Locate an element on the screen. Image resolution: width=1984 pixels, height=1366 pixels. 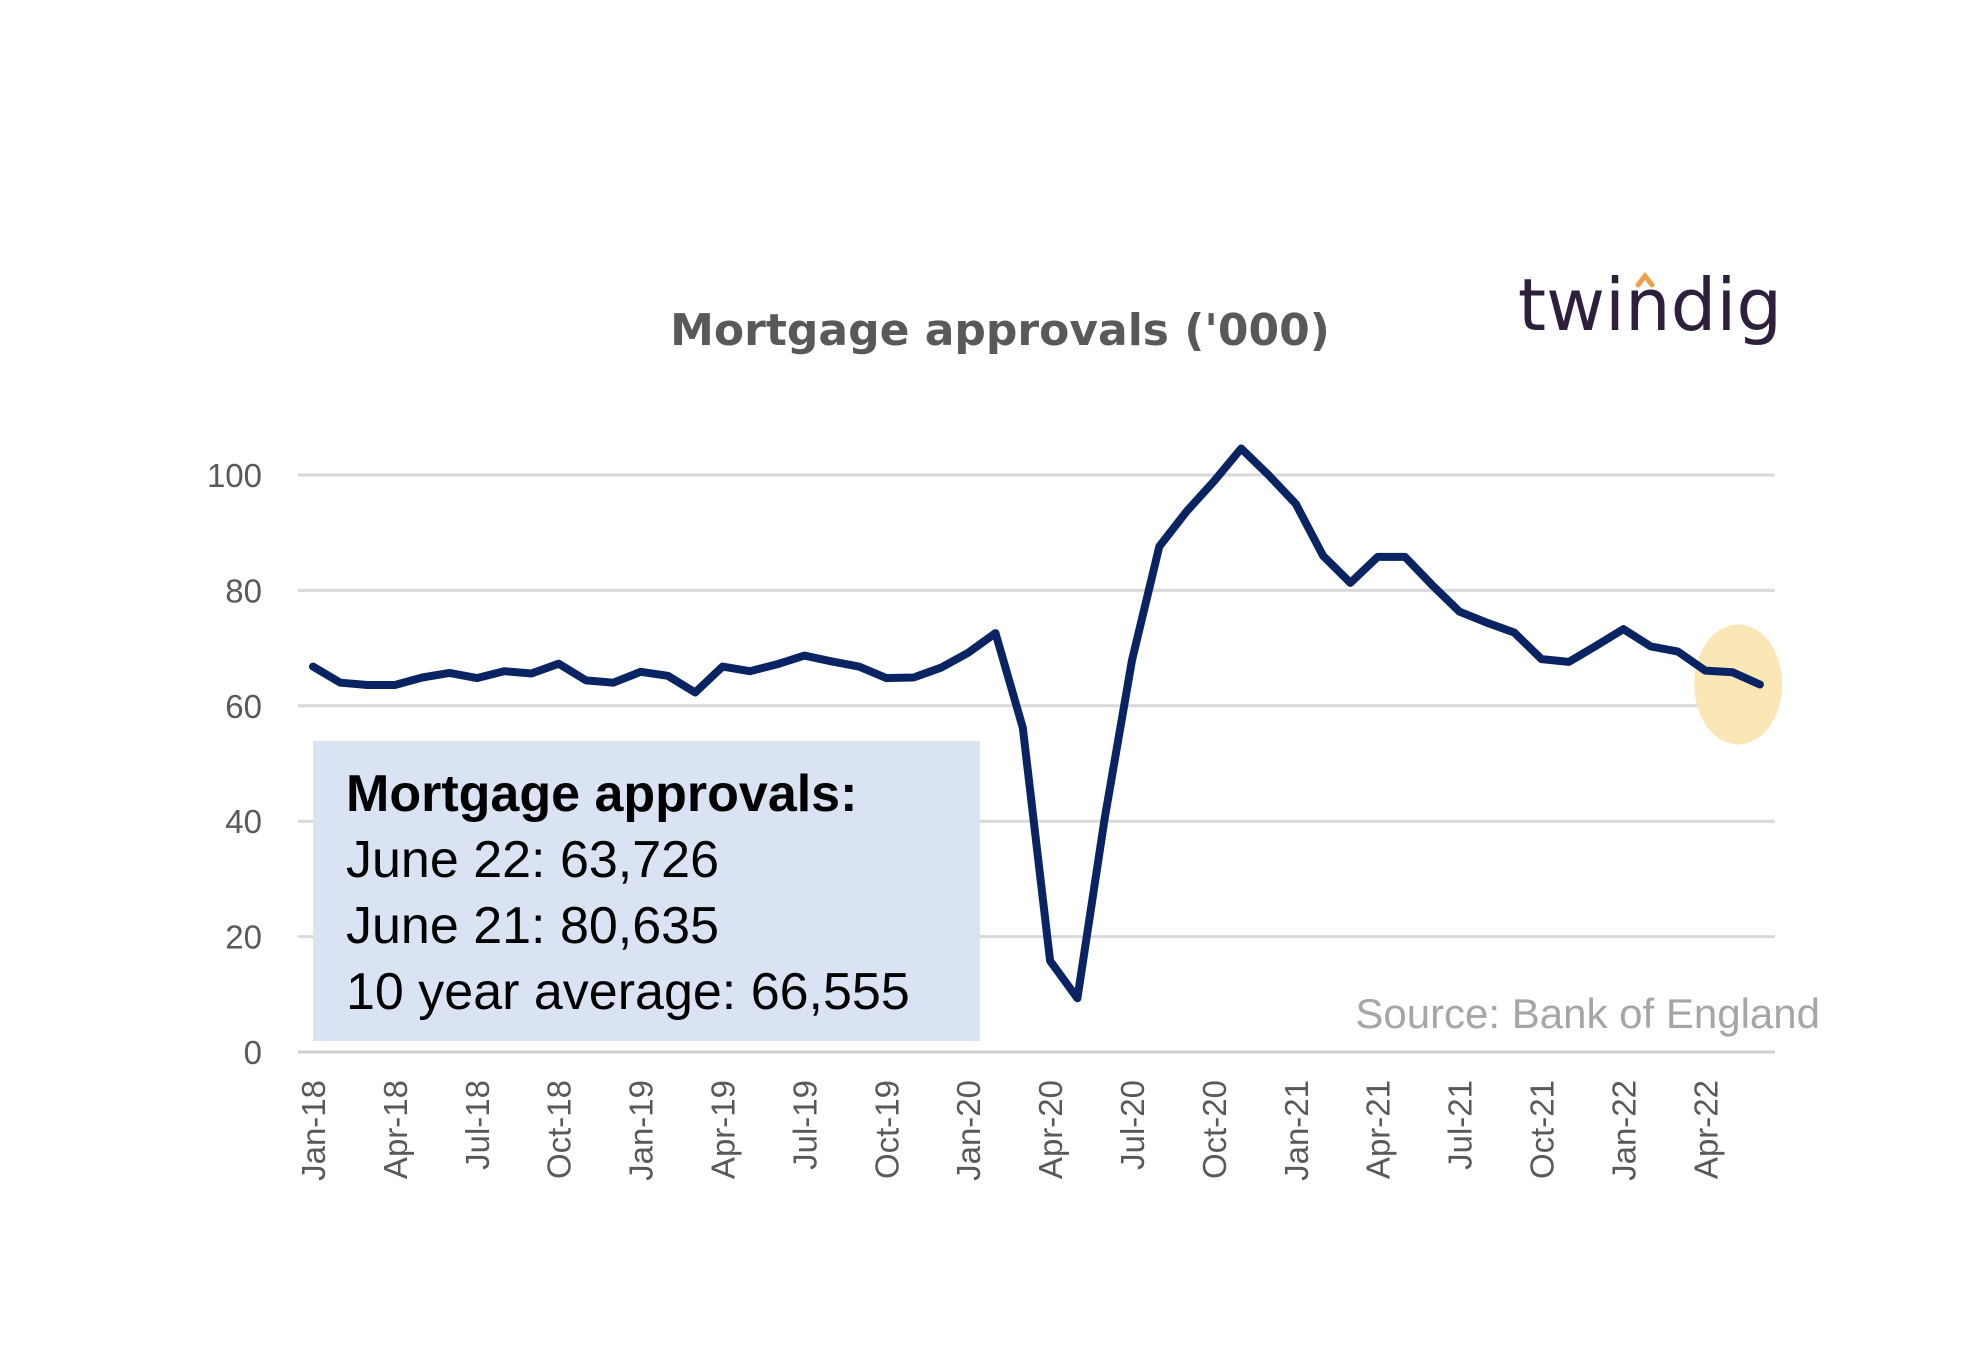
x-tick-label: Jul-21 is located at coordinates (1460, 1125).